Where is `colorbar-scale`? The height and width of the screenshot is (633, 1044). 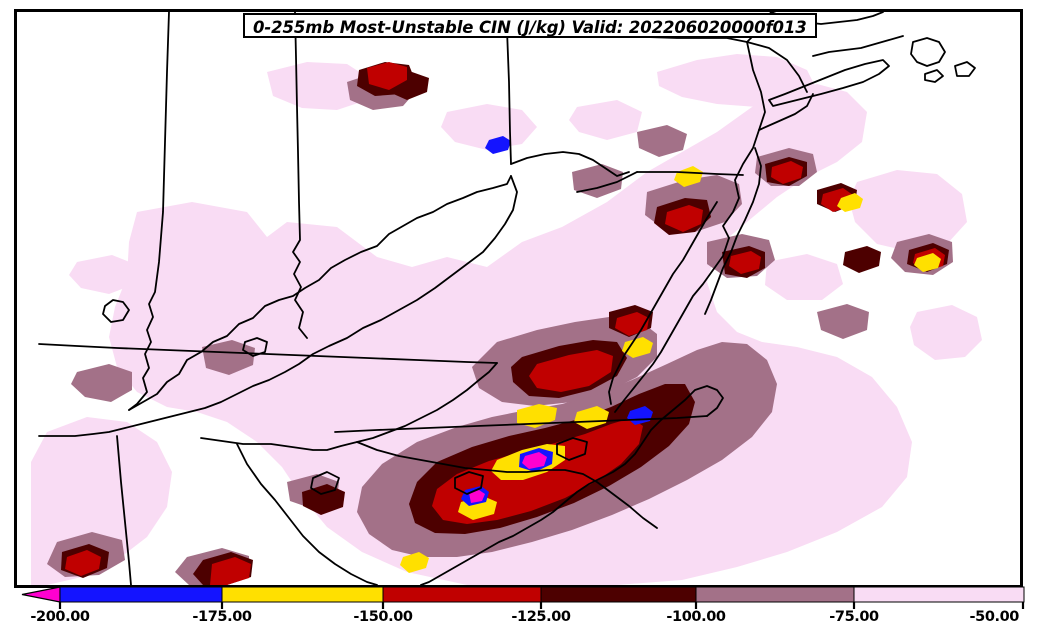
colorbar-scale is located at coordinates (522, 608).